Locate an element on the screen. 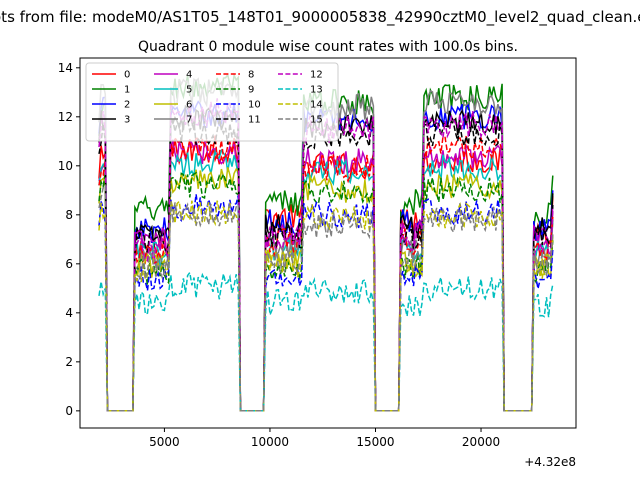 The image size is (640, 480). y-tick-label: 10 is located at coordinates (65, 166).